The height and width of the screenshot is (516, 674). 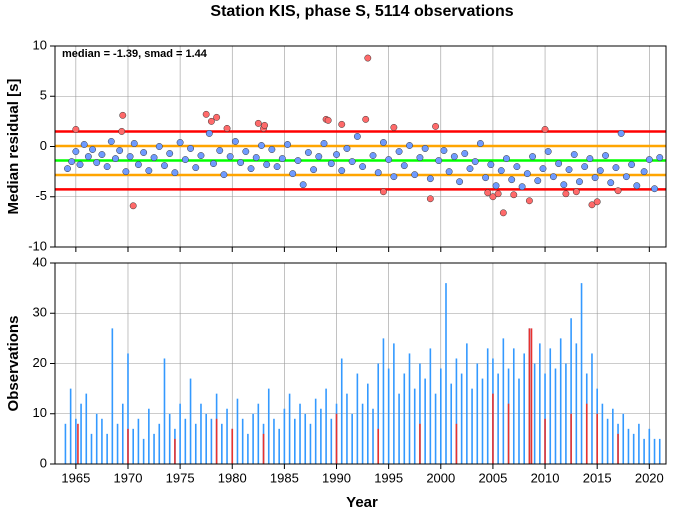 What do you see at coordinates (75, 477) in the screenshot?
I see `x-tick-label: 1965` at bounding box center [75, 477].